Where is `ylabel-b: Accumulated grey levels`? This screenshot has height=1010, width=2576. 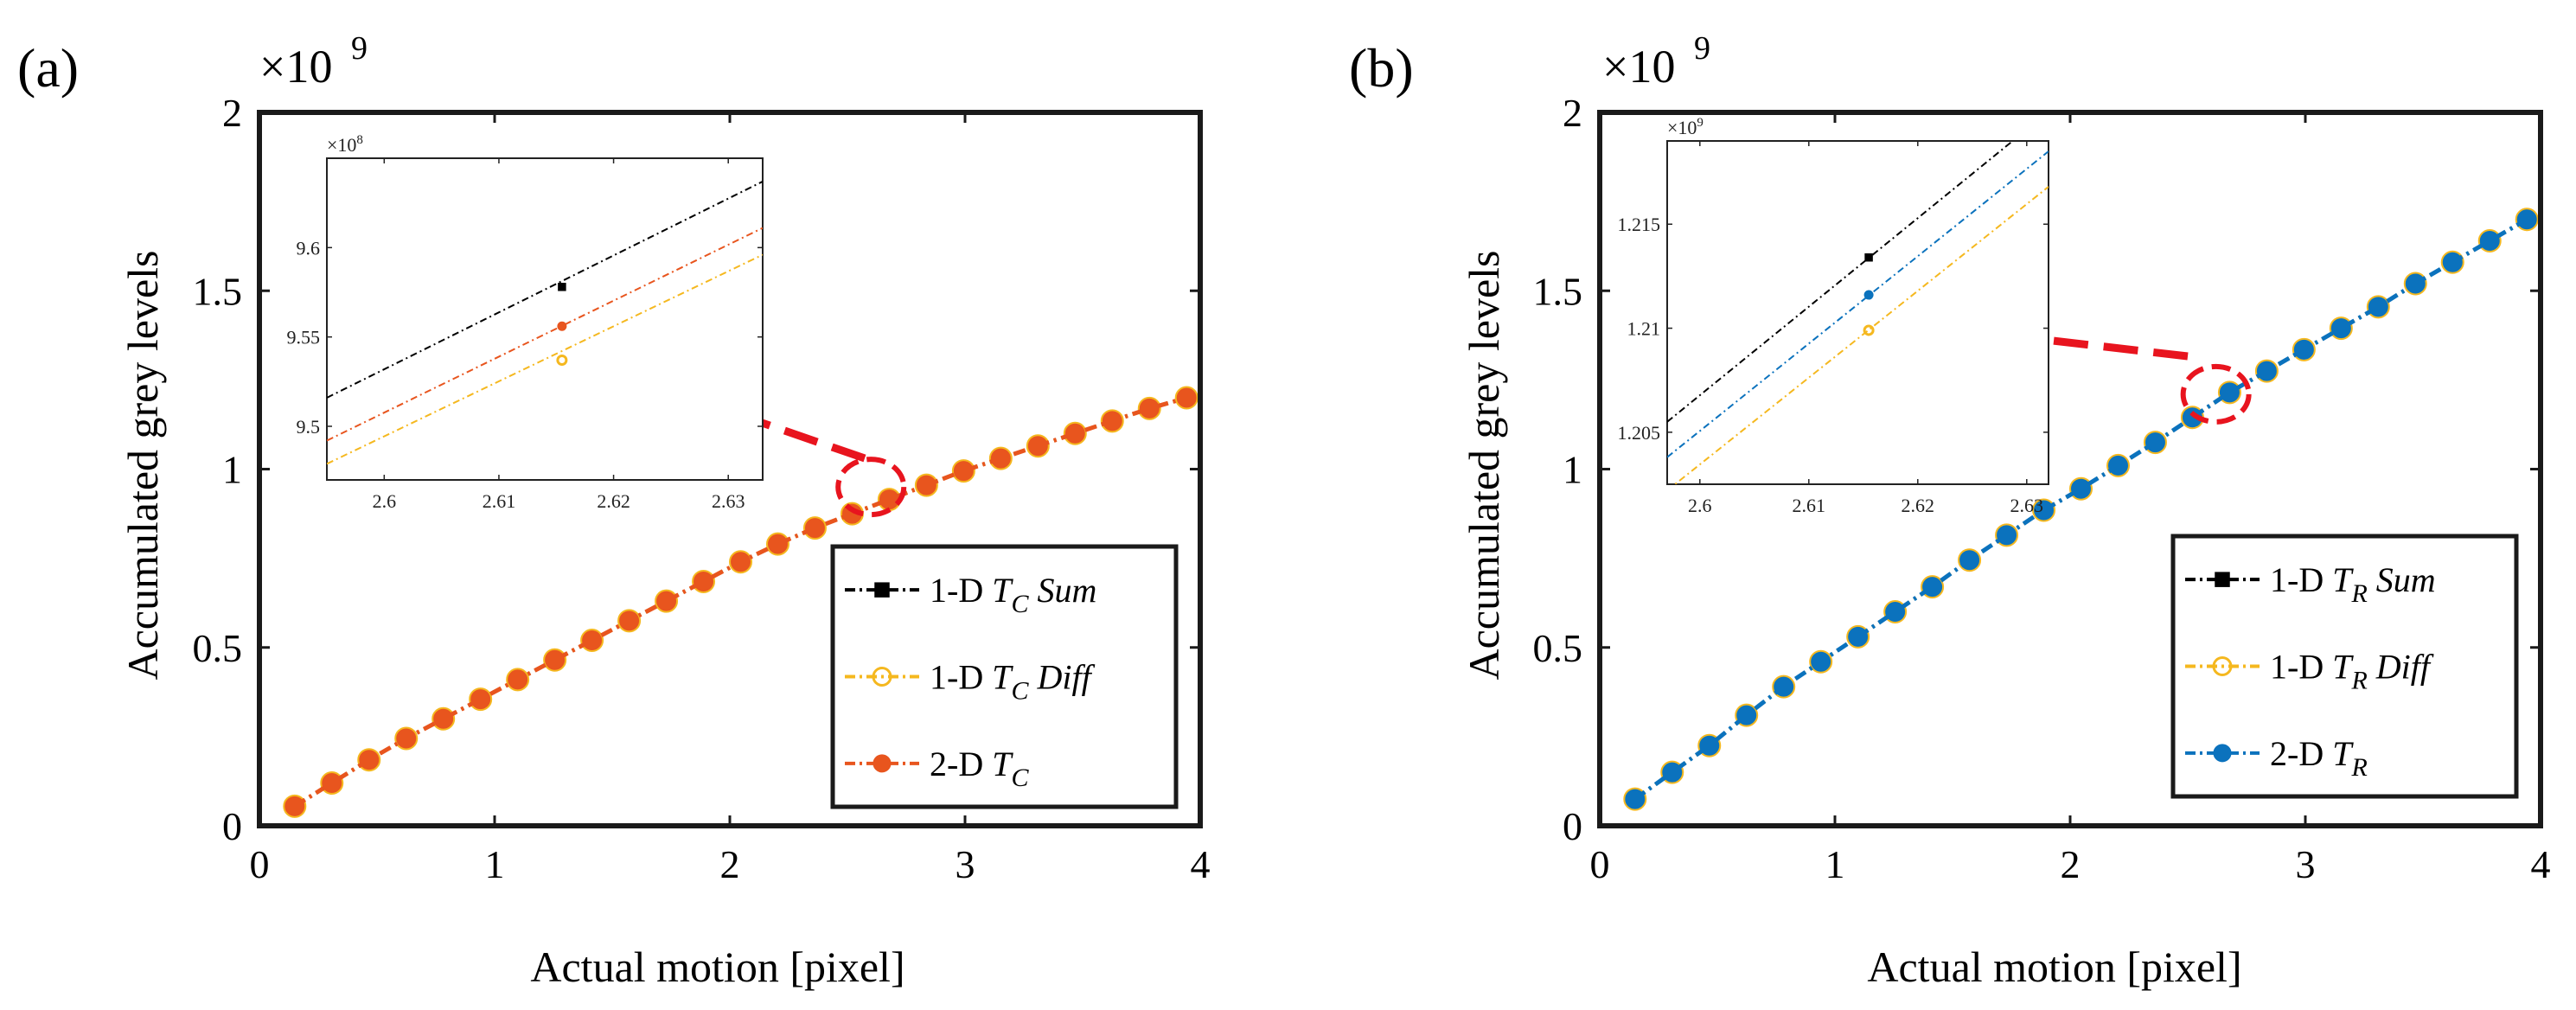
ylabel-b: Accumulated grey levels is located at coordinates (1484, 465).